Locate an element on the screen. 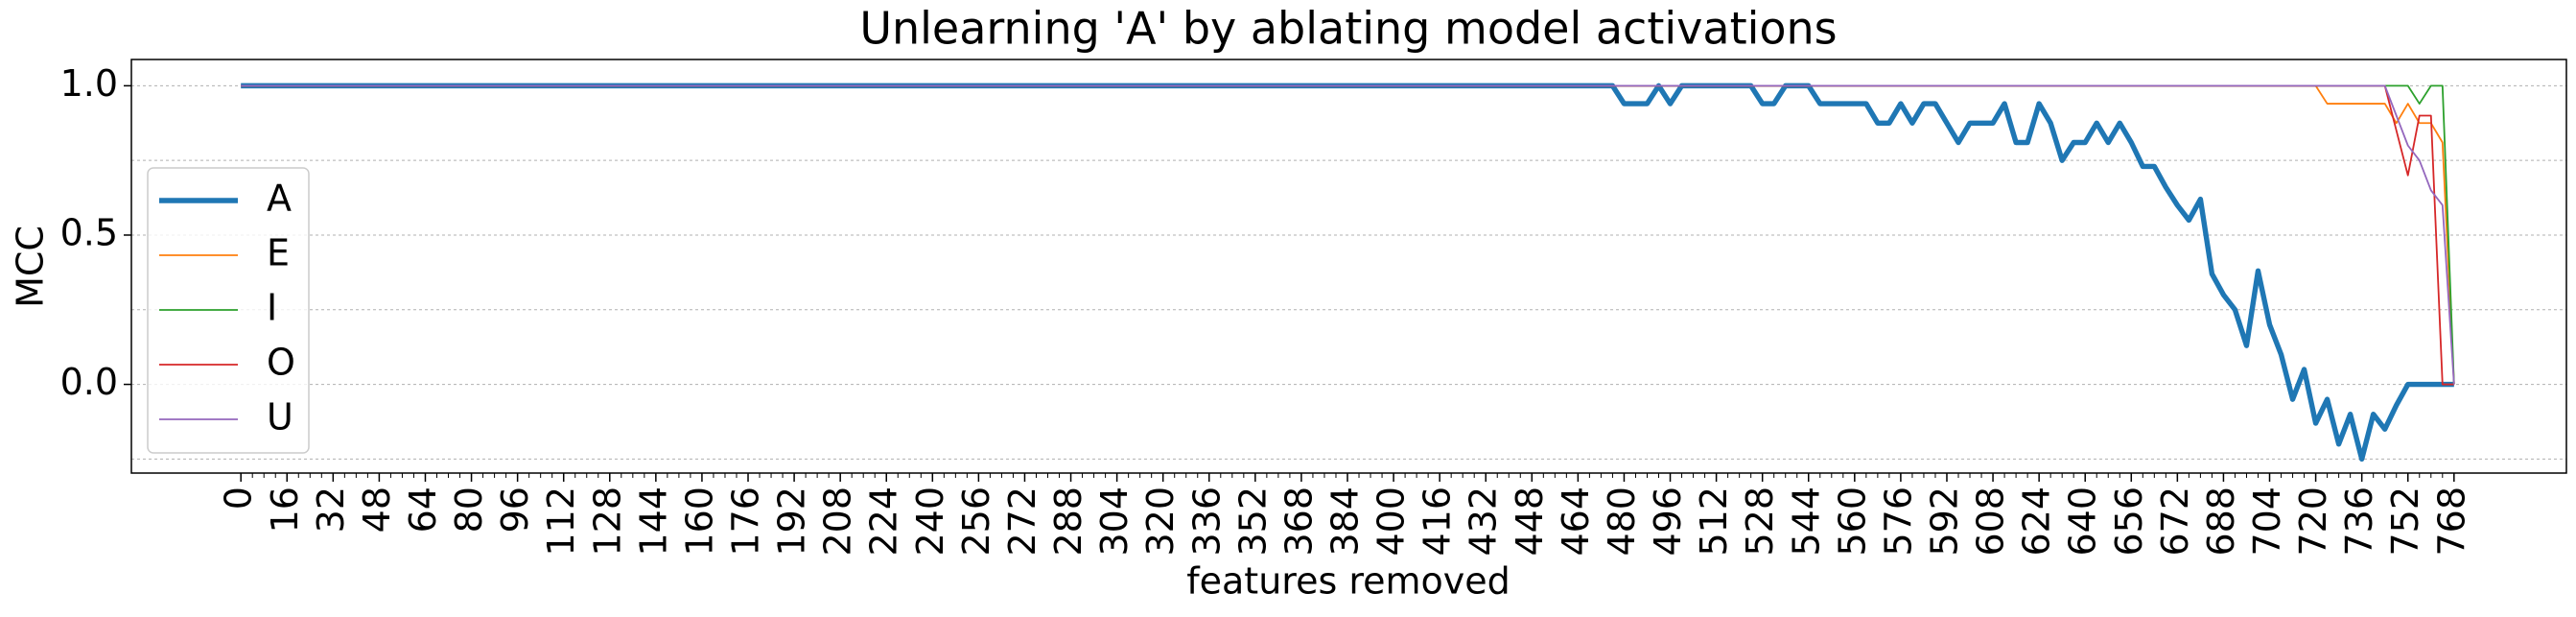 The width and height of the screenshot is (2576, 617). x-tick-label: 448 is located at coordinates (1530, 521).